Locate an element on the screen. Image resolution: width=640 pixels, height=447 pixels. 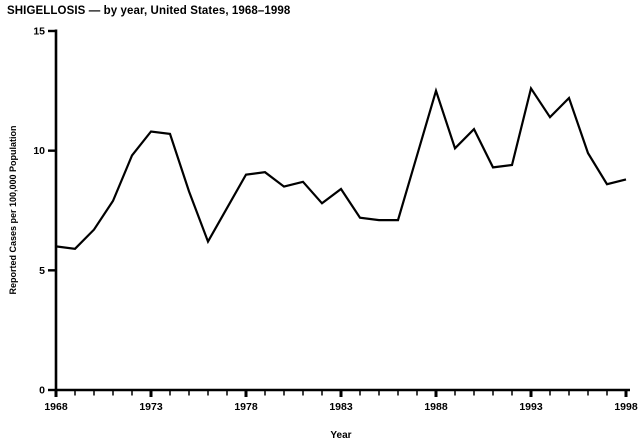
x-axis-title: Year is located at coordinates (341, 435).